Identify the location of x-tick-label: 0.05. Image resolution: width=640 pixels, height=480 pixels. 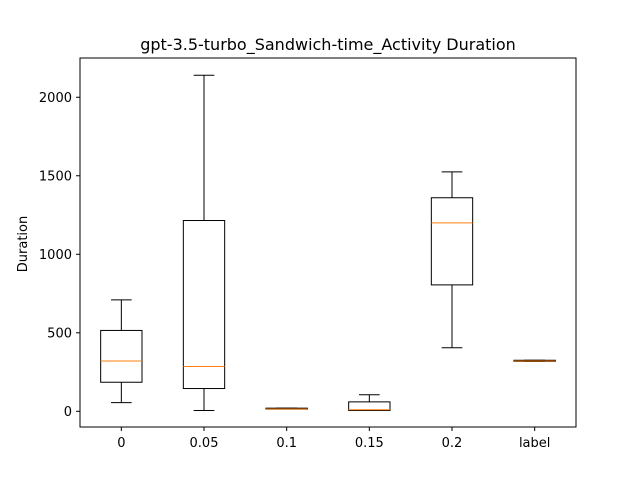
(204, 443).